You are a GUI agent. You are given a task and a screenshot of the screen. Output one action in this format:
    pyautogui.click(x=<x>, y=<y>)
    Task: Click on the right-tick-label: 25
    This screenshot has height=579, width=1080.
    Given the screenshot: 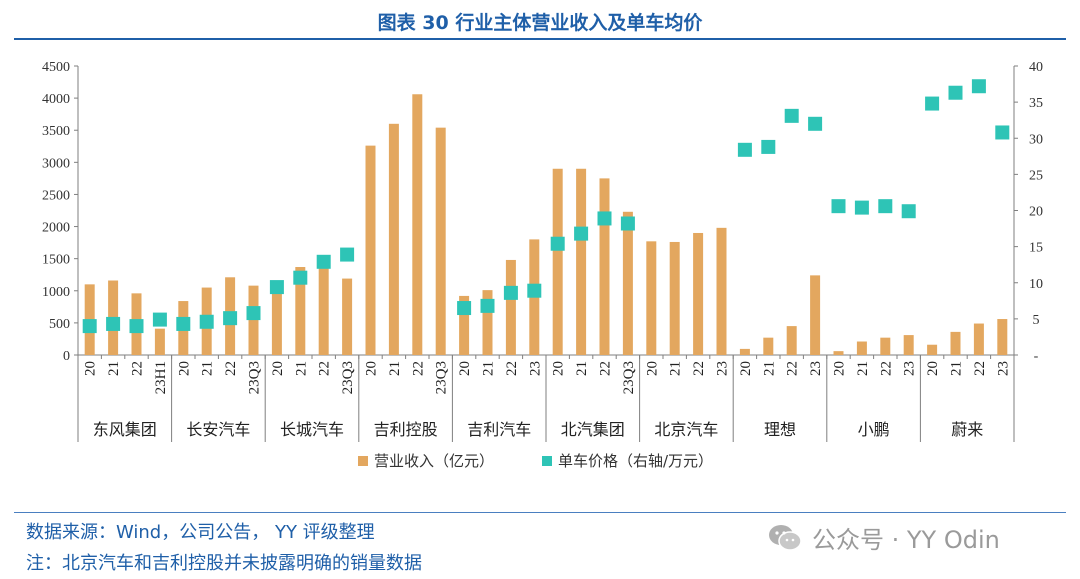 What is the action you would take?
    pyautogui.click(x=1036, y=175)
    